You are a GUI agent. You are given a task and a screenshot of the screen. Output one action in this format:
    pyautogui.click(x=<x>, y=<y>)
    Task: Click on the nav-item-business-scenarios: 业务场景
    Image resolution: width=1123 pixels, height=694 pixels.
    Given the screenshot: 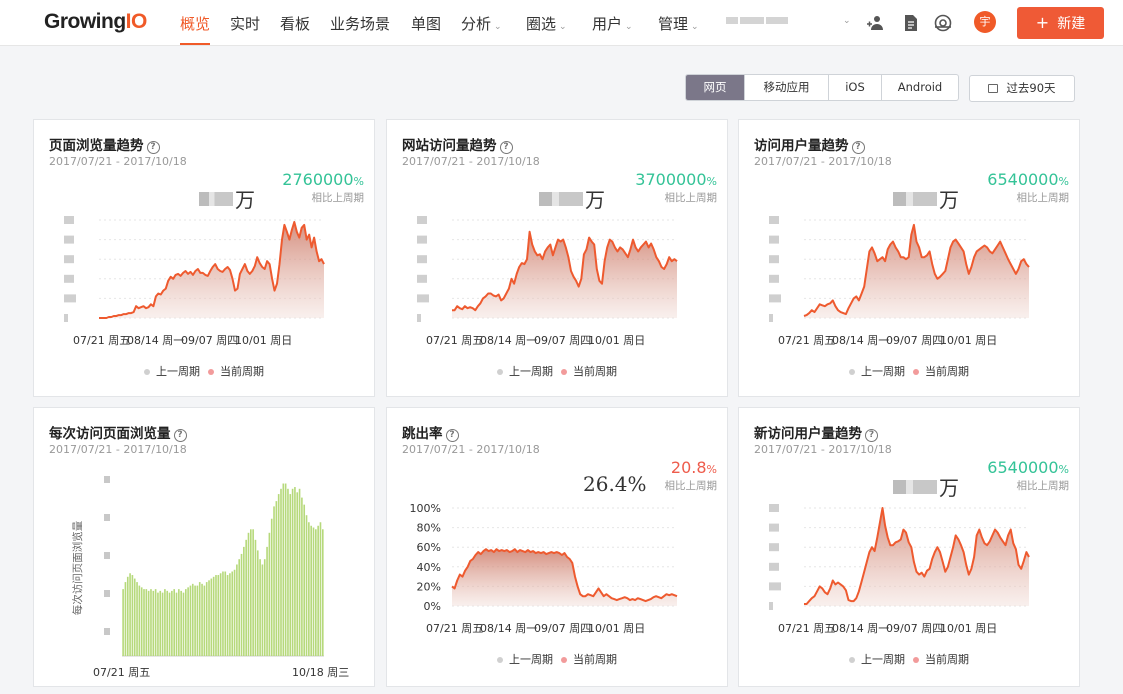 What is the action you would take?
    pyautogui.click(x=360, y=24)
    